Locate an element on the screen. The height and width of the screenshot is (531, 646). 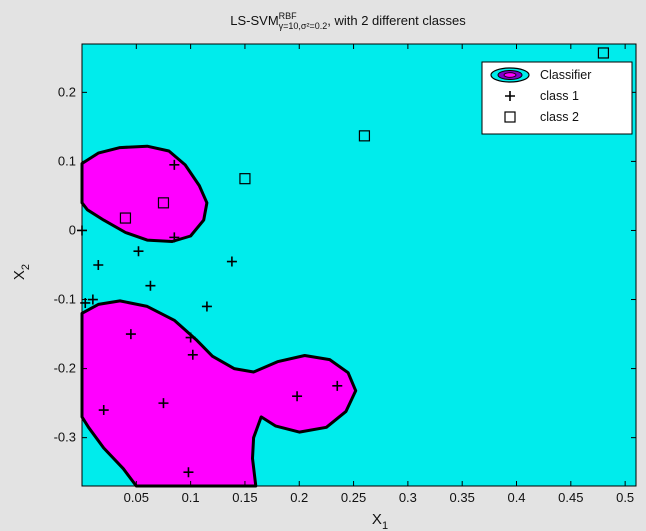
y-tick-label: -0.2 is located at coordinates (65, 368).